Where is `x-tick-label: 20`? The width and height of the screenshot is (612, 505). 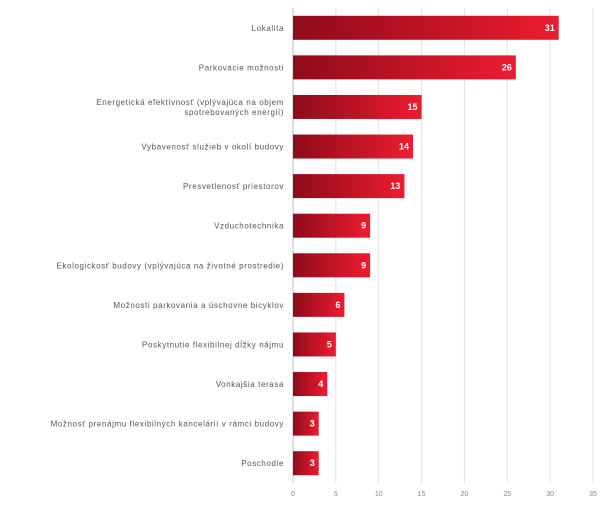 x-tick-label: 20 is located at coordinates (465, 494).